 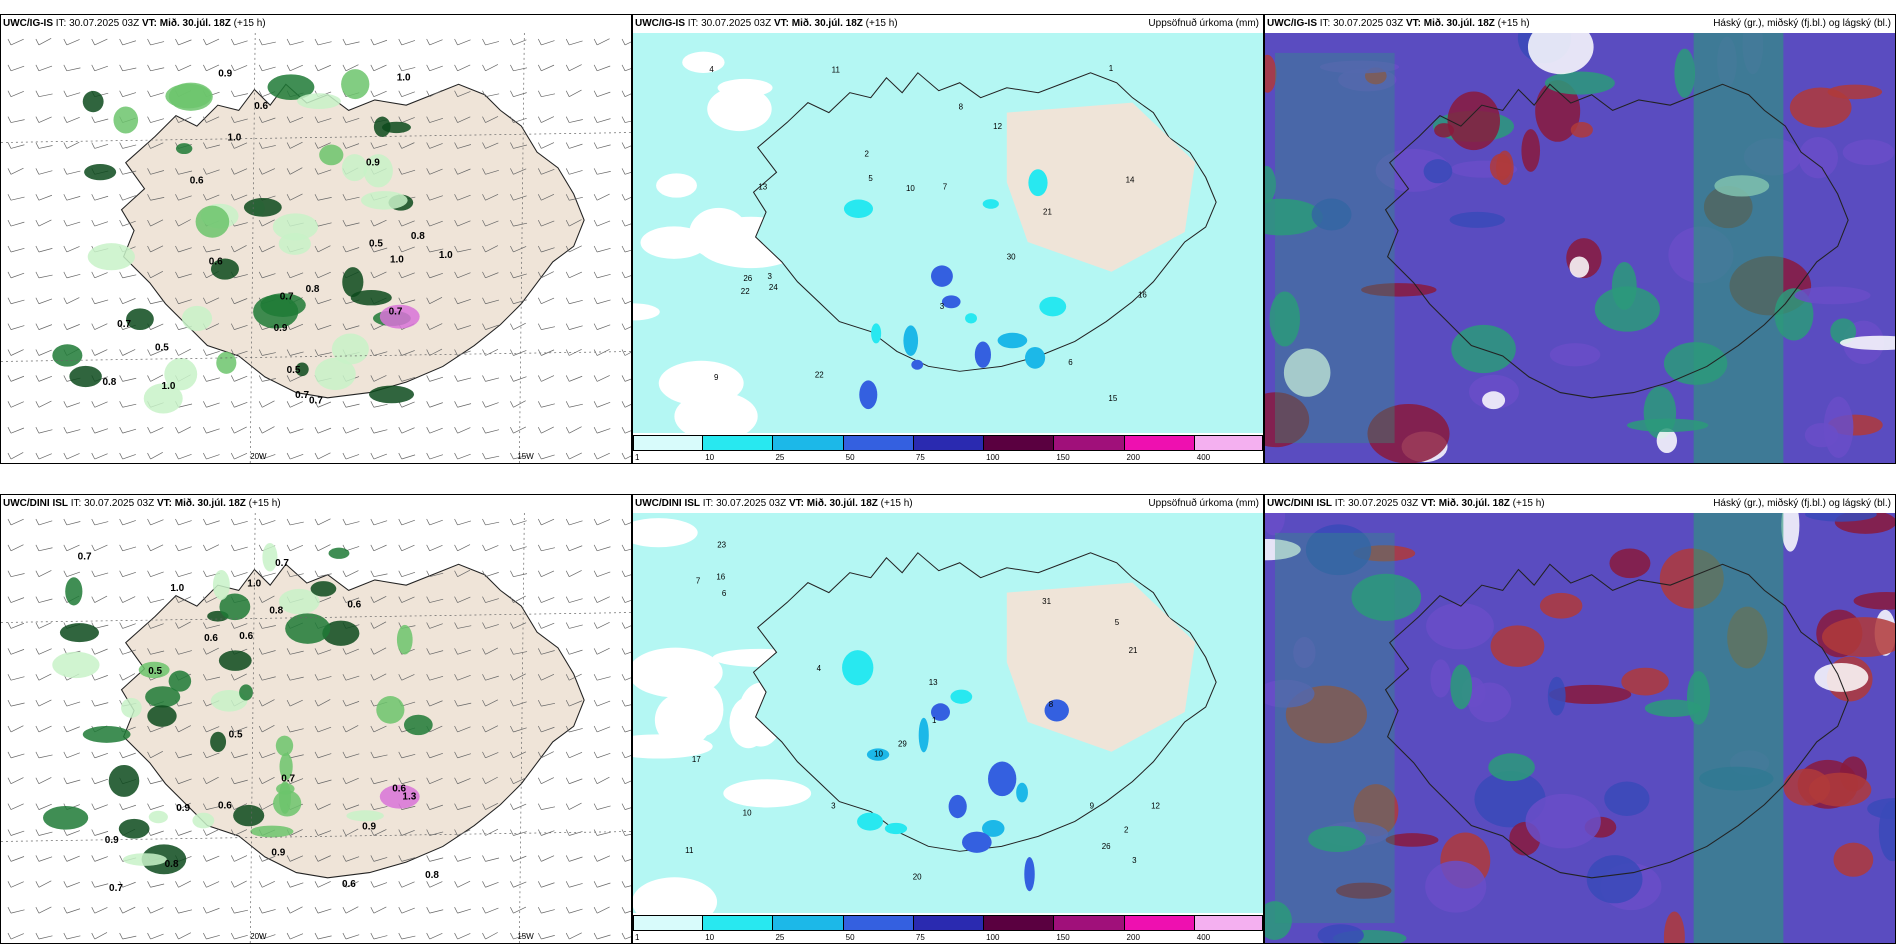 What do you see at coordinates (747, 278) in the screenshot?
I see `value-label: 26` at bounding box center [747, 278].